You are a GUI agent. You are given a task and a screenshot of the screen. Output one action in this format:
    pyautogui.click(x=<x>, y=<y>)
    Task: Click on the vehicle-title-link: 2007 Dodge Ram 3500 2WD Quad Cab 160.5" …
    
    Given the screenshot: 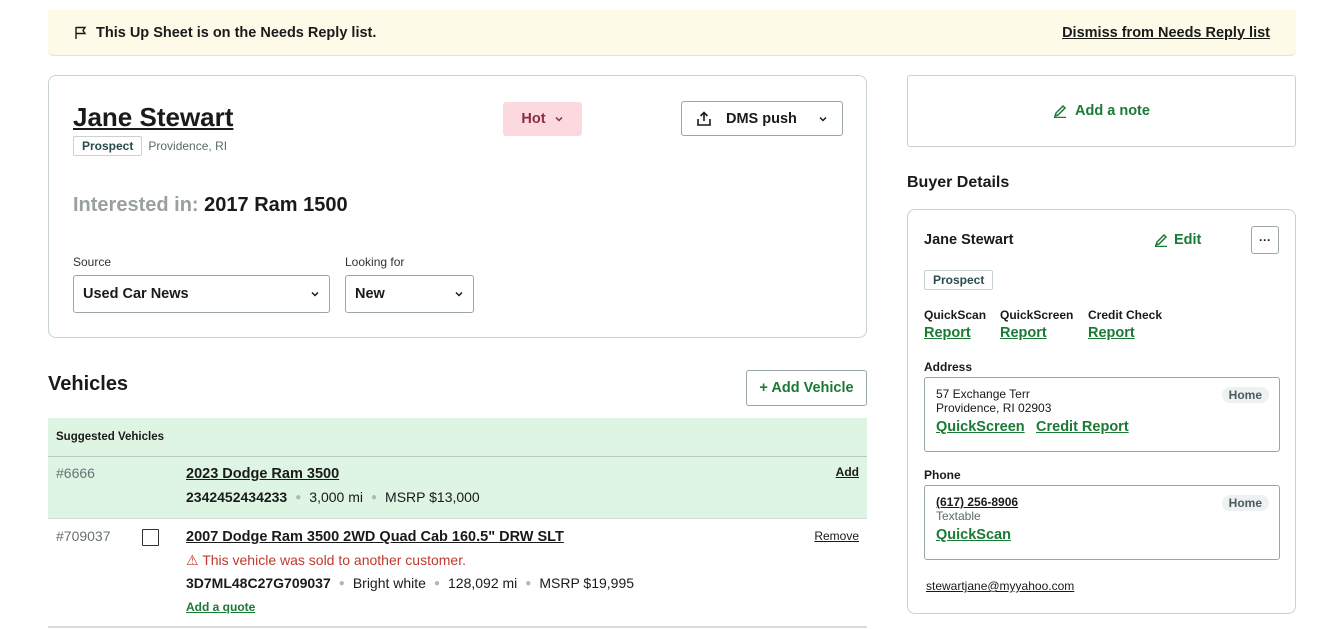 What is the action you would take?
    pyautogui.click(x=375, y=537)
    